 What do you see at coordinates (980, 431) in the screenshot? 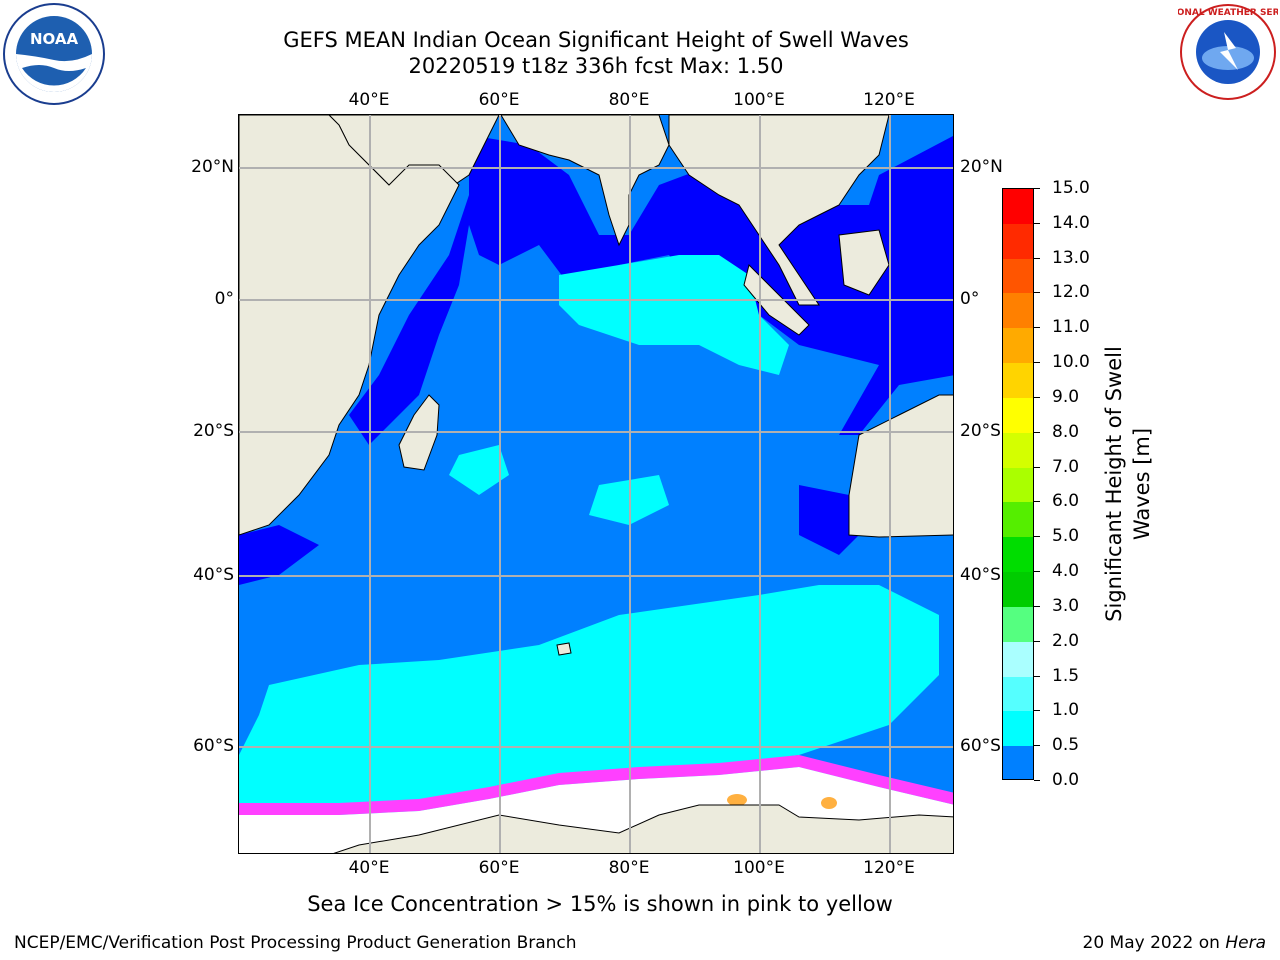
I see `lat-label-right: 20°S` at bounding box center [980, 431].